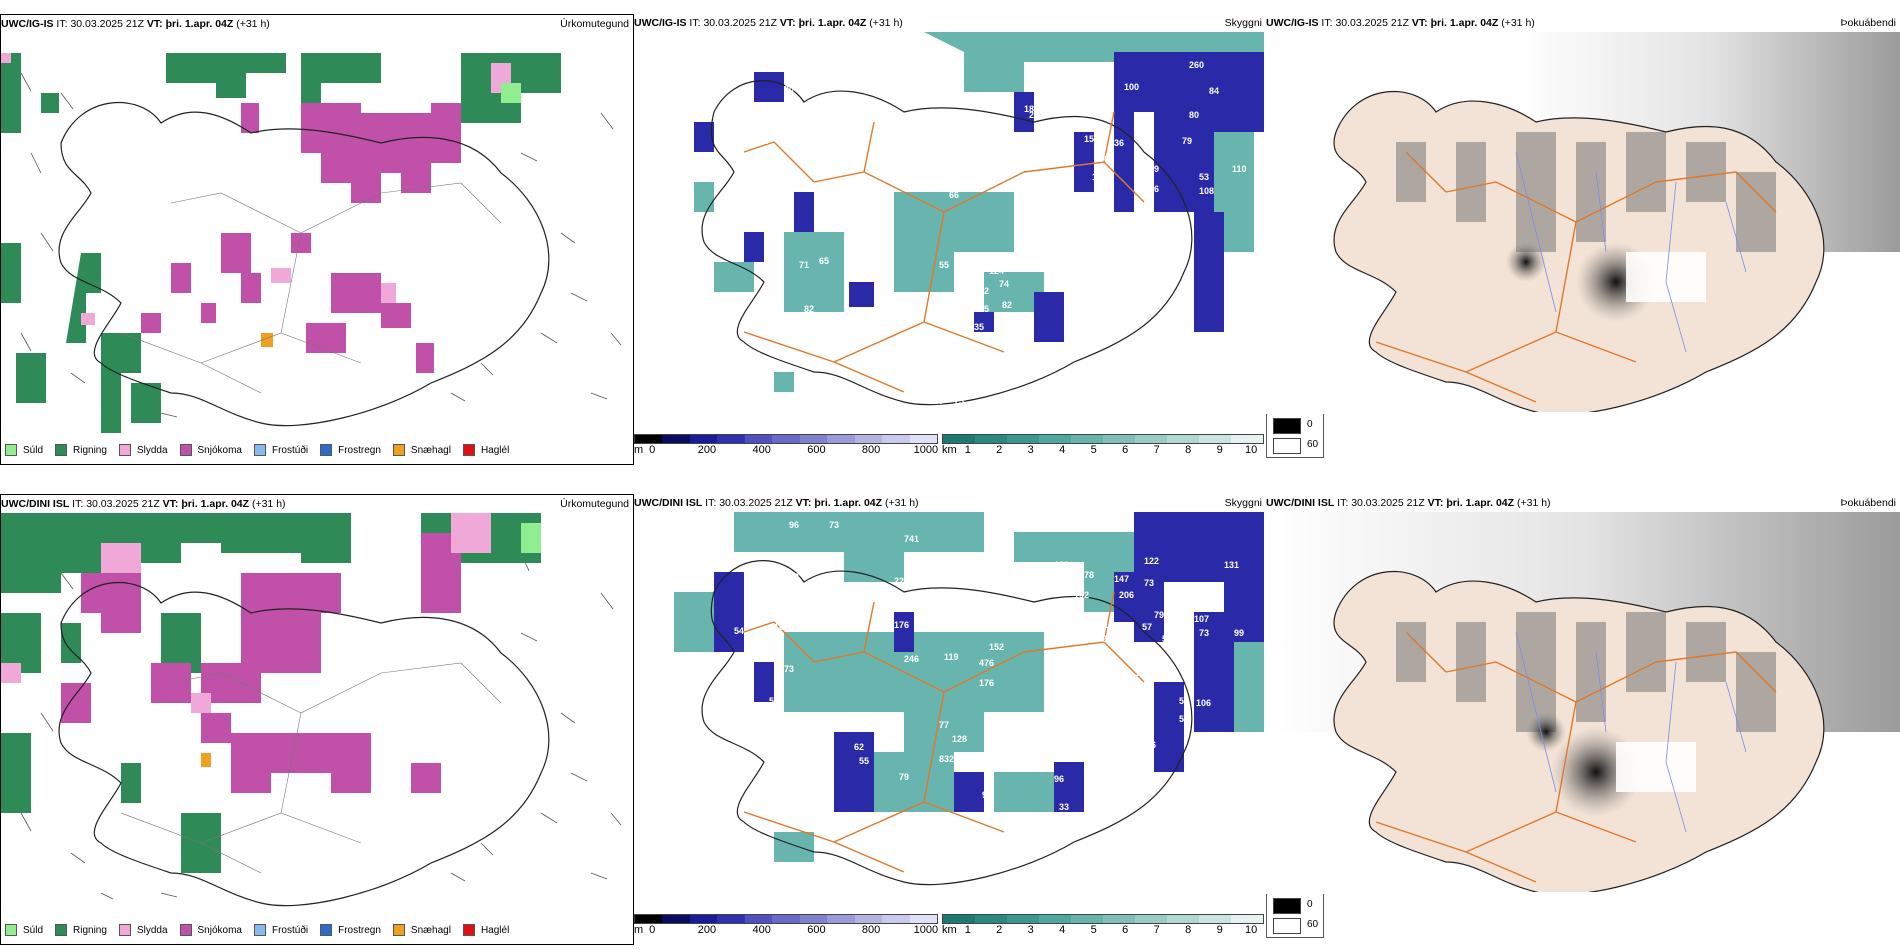 This screenshot has height=950, width=1900. I want to click on clear-area, so click(1656, 767).